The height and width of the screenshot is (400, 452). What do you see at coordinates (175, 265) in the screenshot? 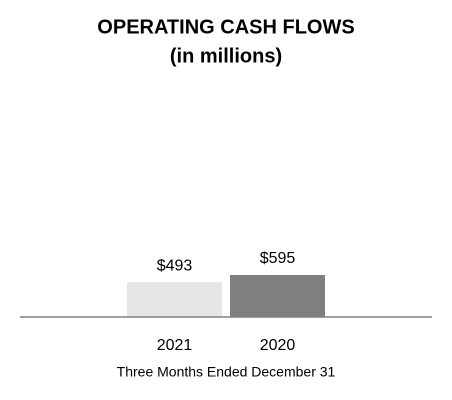
I see `value-label: $493` at bounding box center [175, 265].